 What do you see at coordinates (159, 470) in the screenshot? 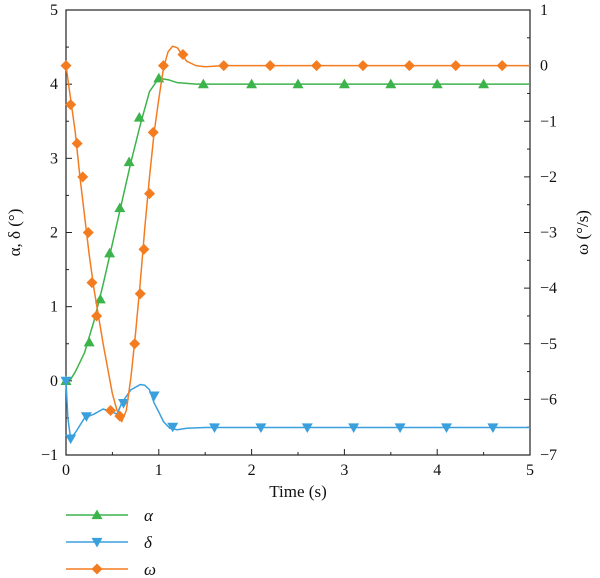
I see `x-tick-label: 1` at bounding box center [159, 470].